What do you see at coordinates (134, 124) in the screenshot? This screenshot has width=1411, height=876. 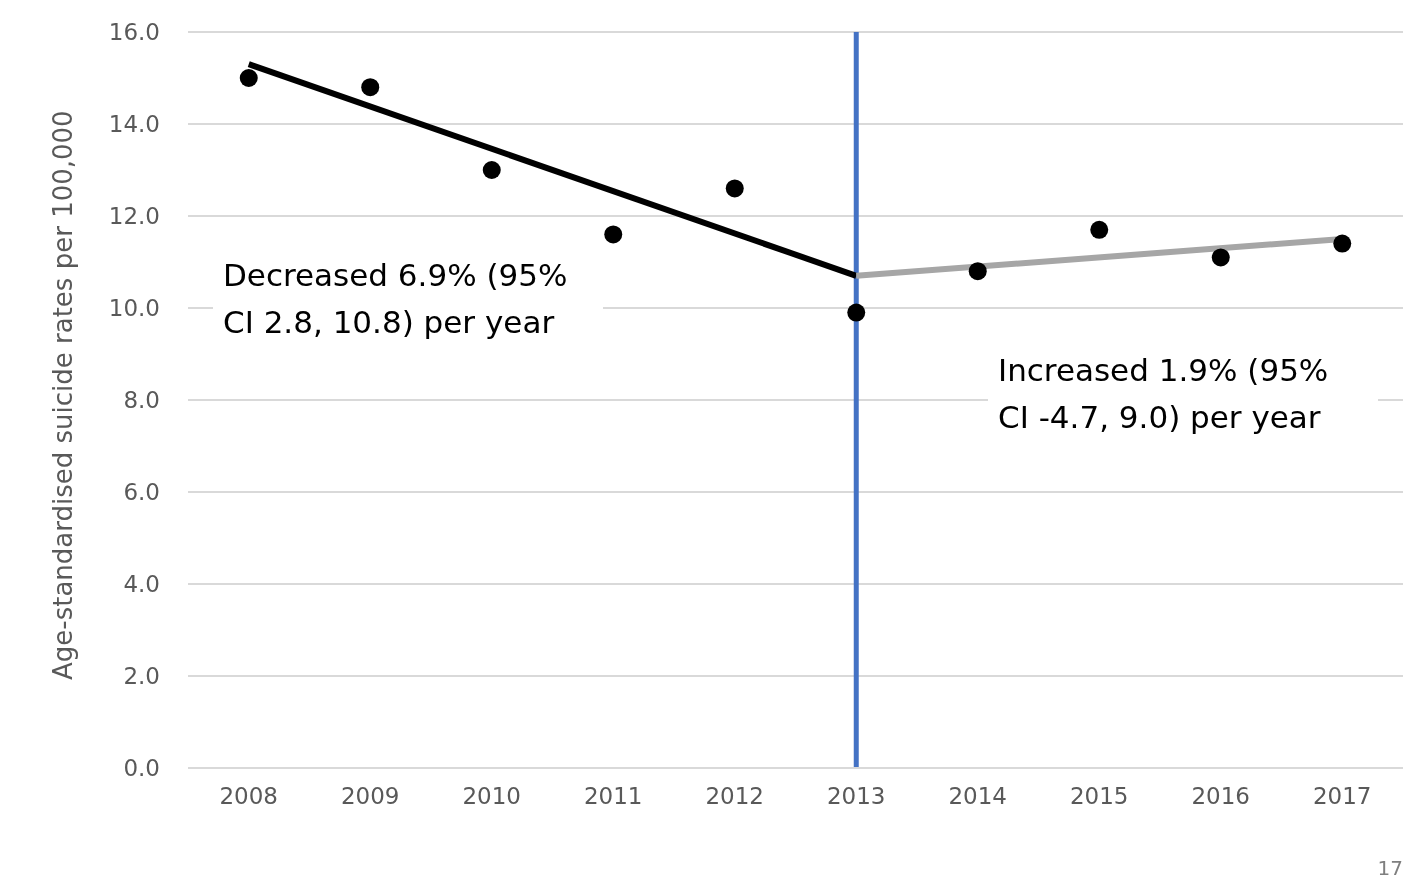 I see `y-tick-label: 14.0` at bounding box center [134, 124].